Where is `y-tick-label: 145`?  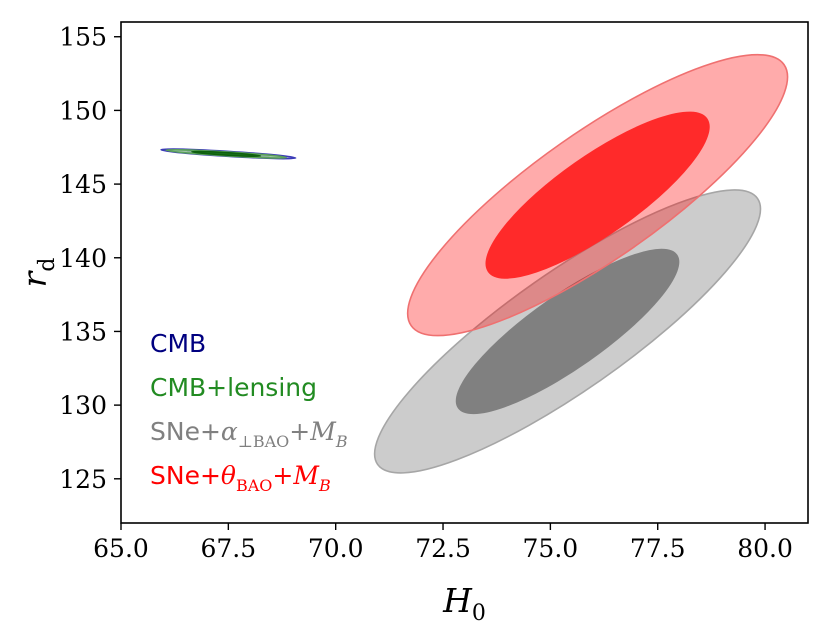 y-tick-label: 145 is located at coordinates (83, 184).